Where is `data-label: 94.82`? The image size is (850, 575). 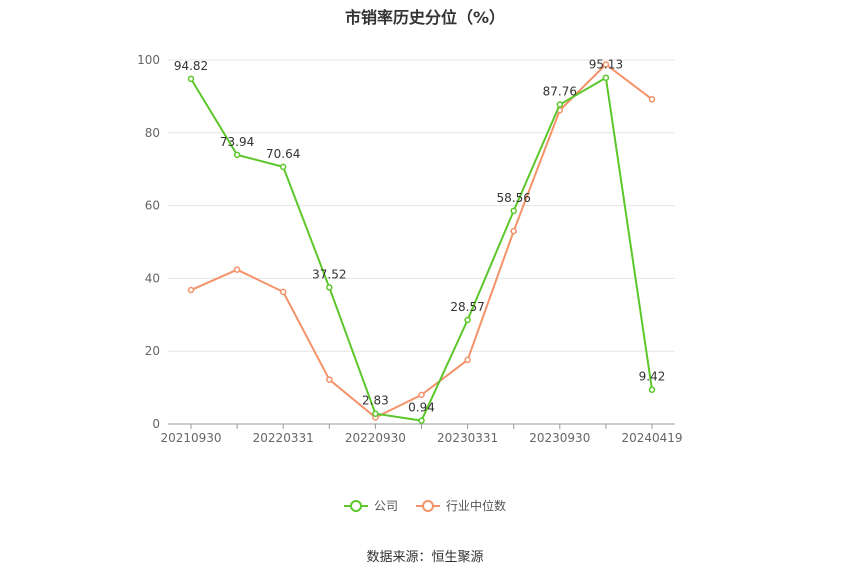
data-label: 94.82 is located at coordinates (191, 66).